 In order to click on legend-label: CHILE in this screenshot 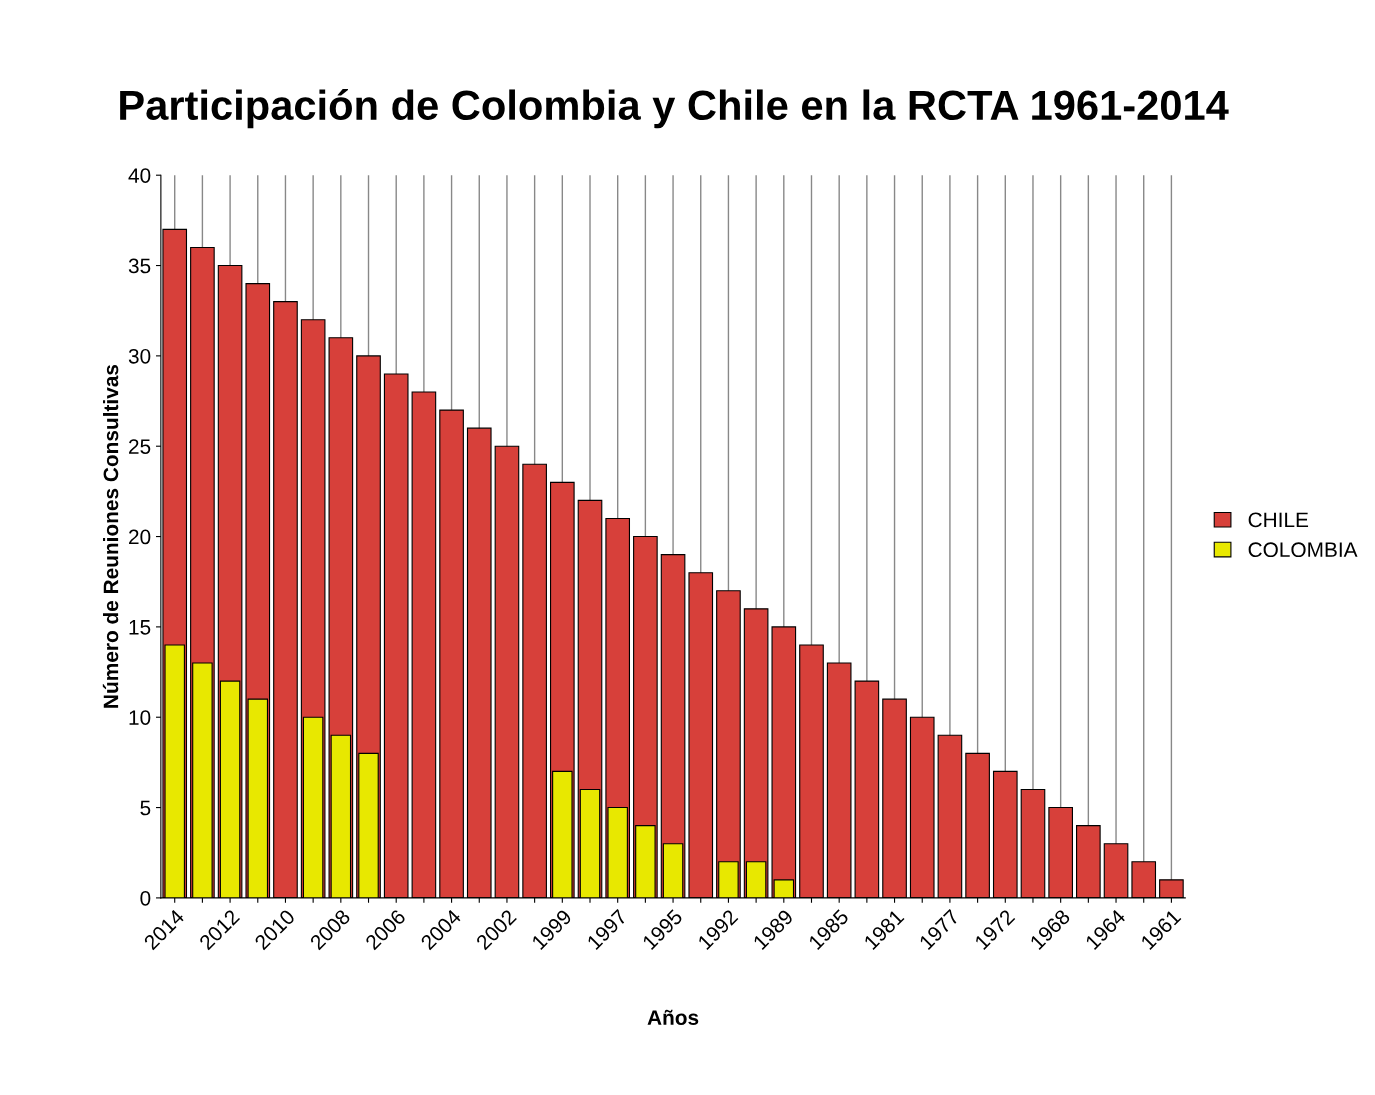, I will do `click(1278, 520)`.